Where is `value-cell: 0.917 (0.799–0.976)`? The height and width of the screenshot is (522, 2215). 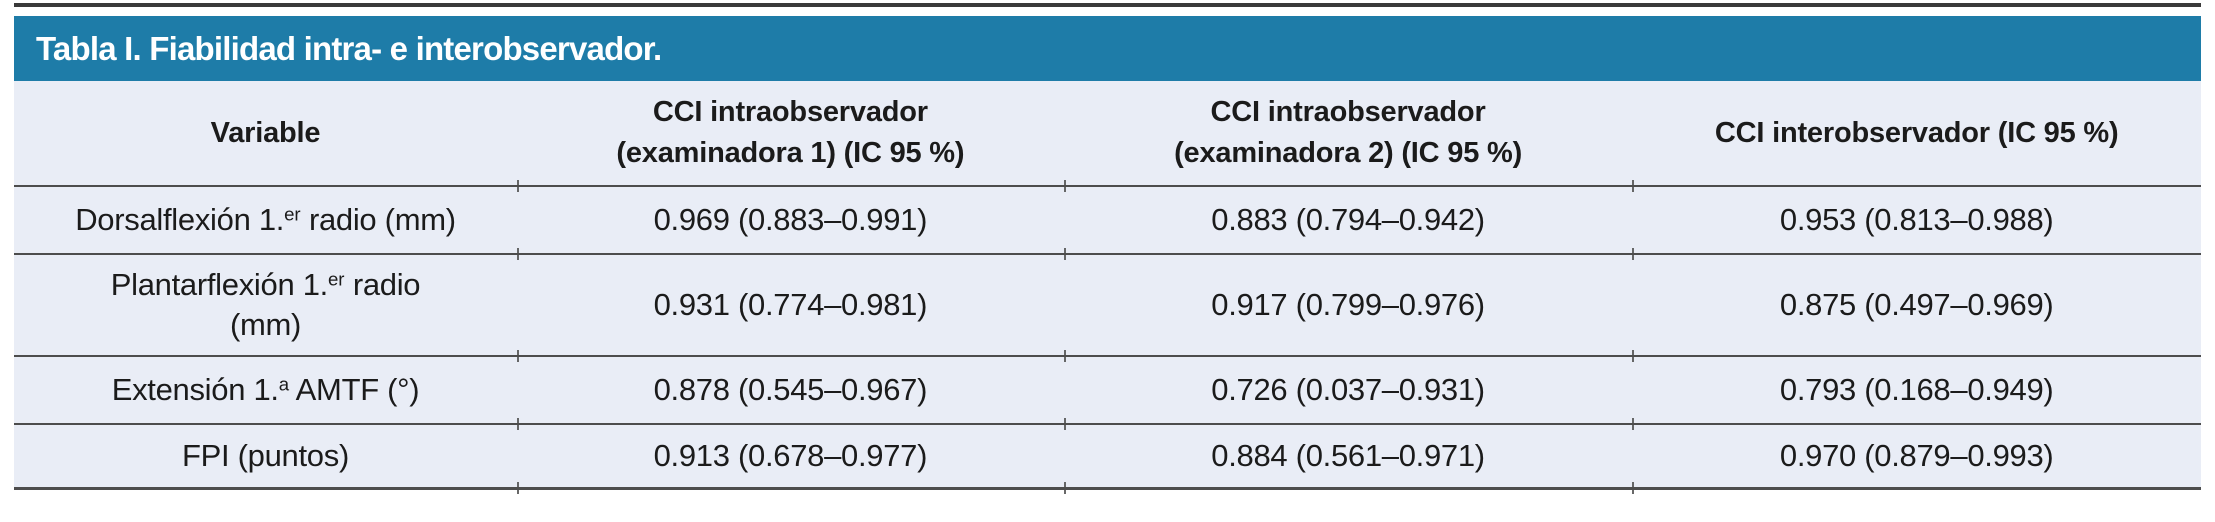
value-cell: 0.917 (0.799–0.976) is located at coordinates (1348, 304).